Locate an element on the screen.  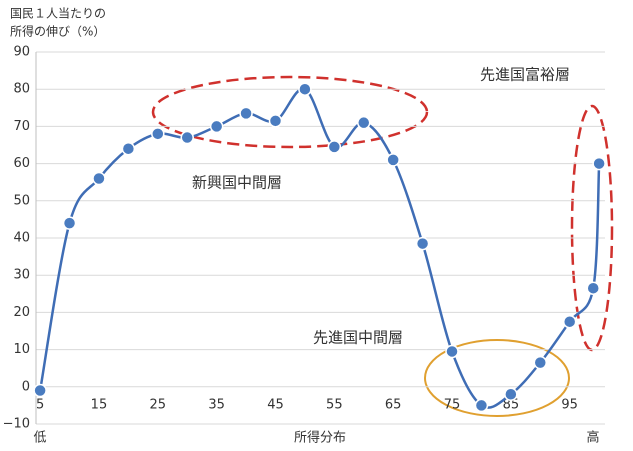
y-tick-label: 60 is located at coordinates (21, 163).